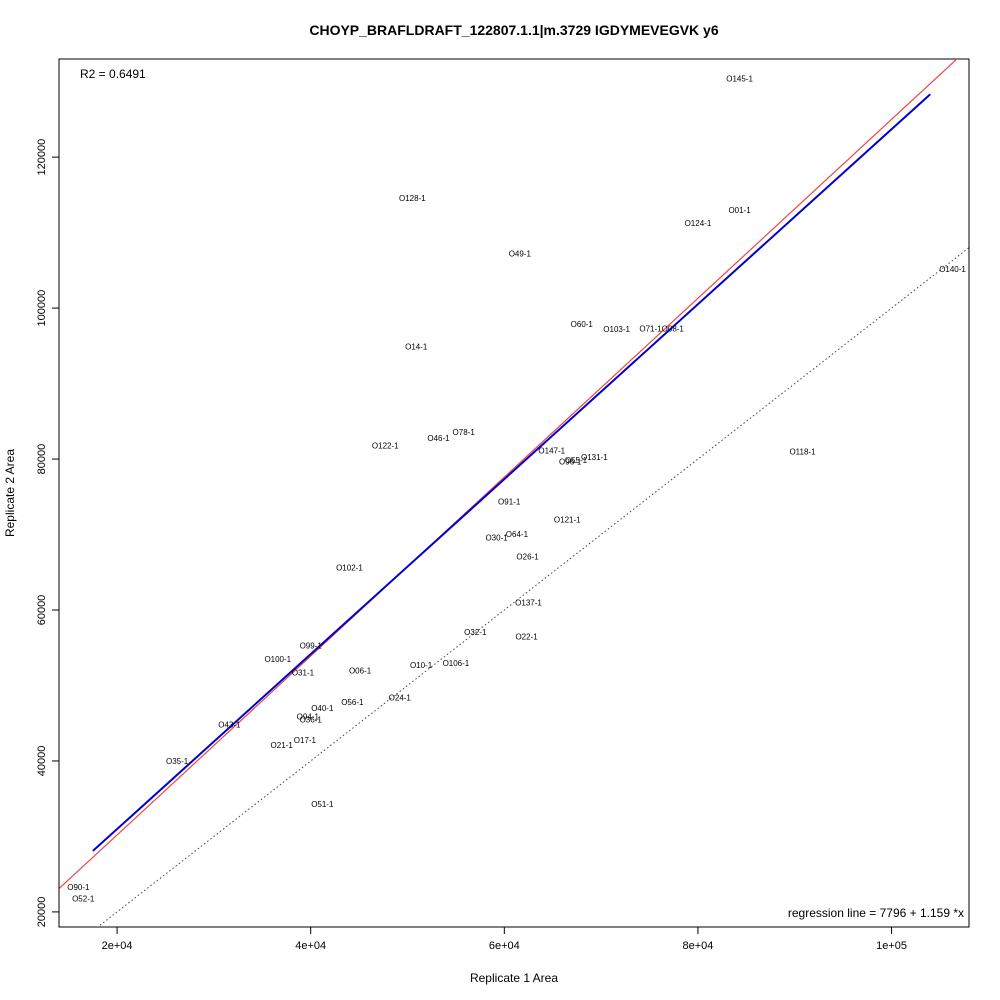 The height and width of the screenshot is (1000, 1000). I want to click on point-label: O122-1, so click(385, 445).